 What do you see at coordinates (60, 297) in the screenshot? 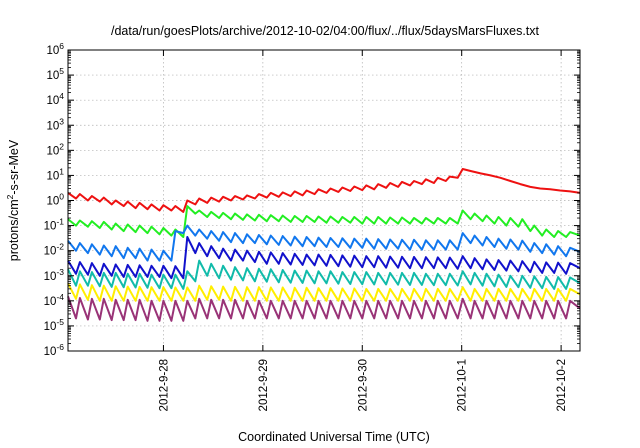
I see `y-tick-exponent: -4` at bounding box center [60, 297].